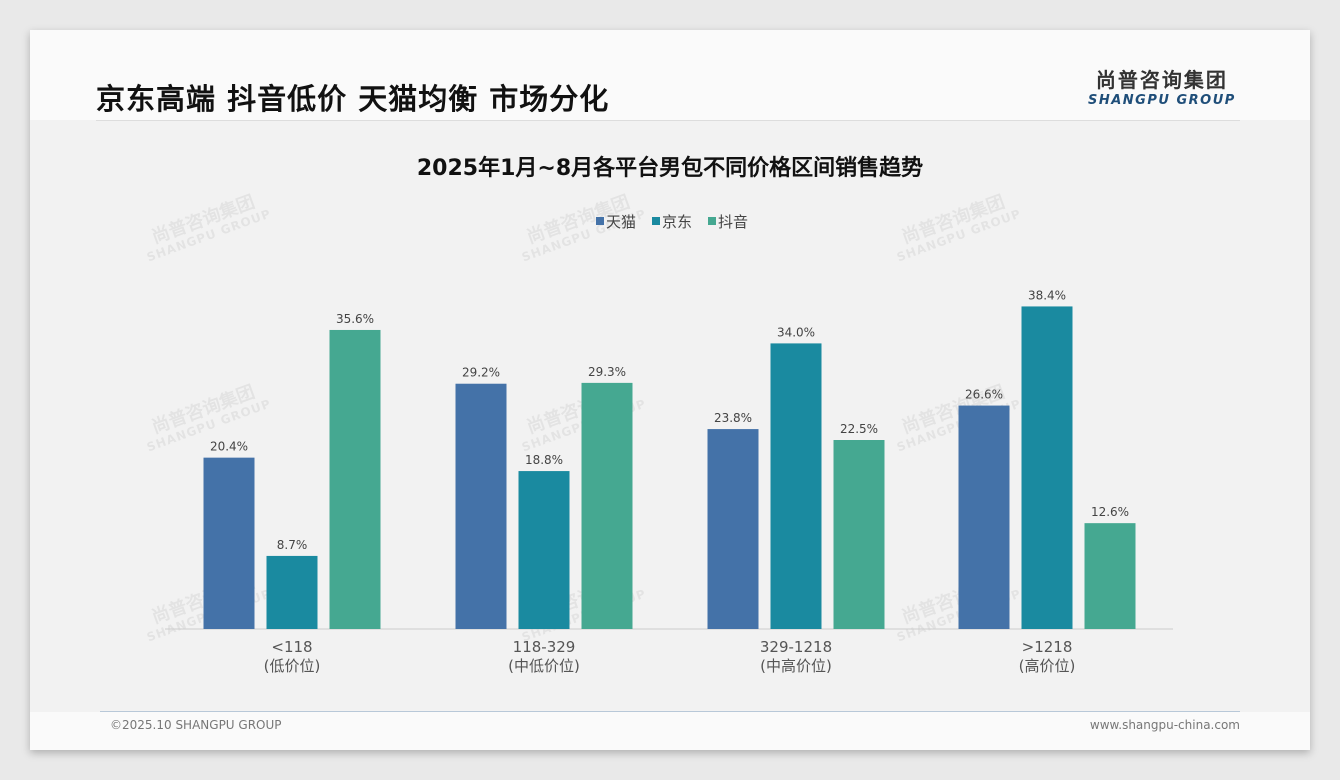 This screenshot has width=1340, height=780. What do you see at coordinates (291, 647) in the screenshot?
I see `x-tick-label: <118` at bounding box center [291, 647].